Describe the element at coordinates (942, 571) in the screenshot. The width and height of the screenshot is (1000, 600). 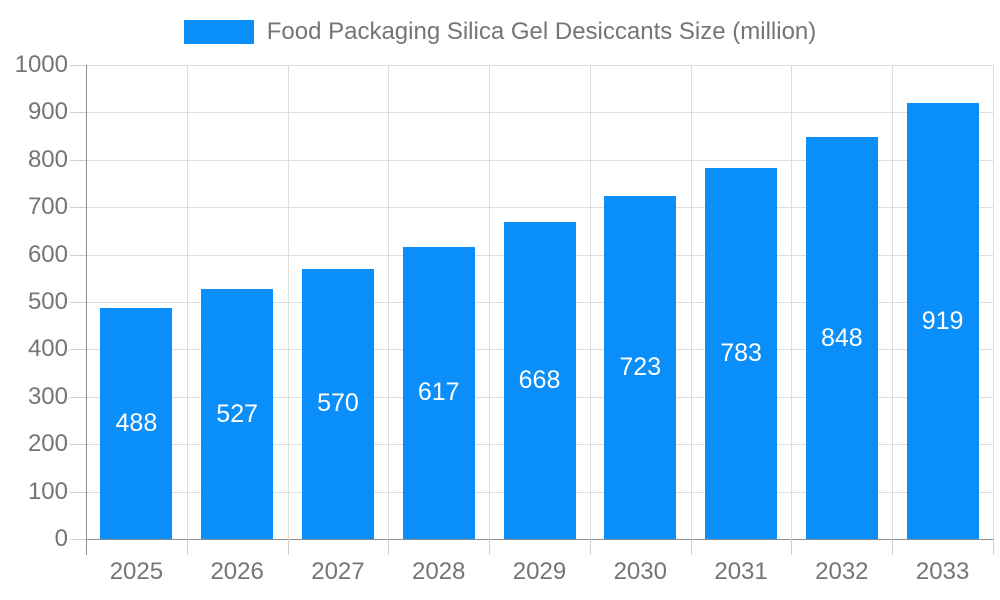
I see `x-axis-label-2033: 2033` at that location.